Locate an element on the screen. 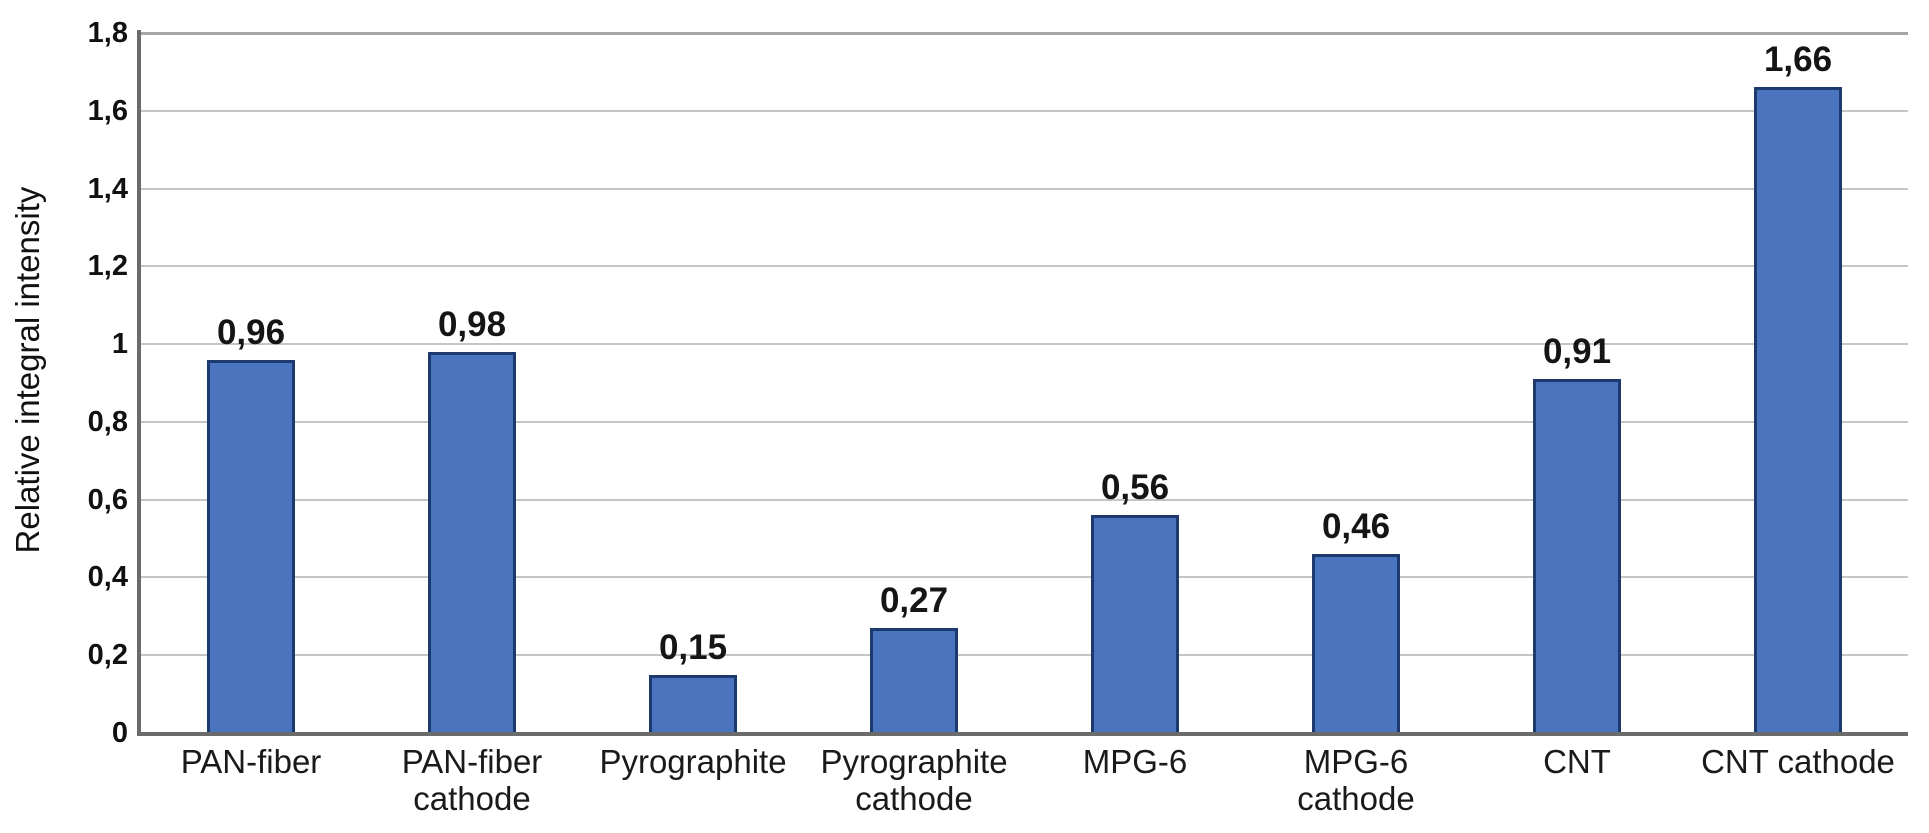  category-label: CNT cathode is located at coordinates (1798, 761).